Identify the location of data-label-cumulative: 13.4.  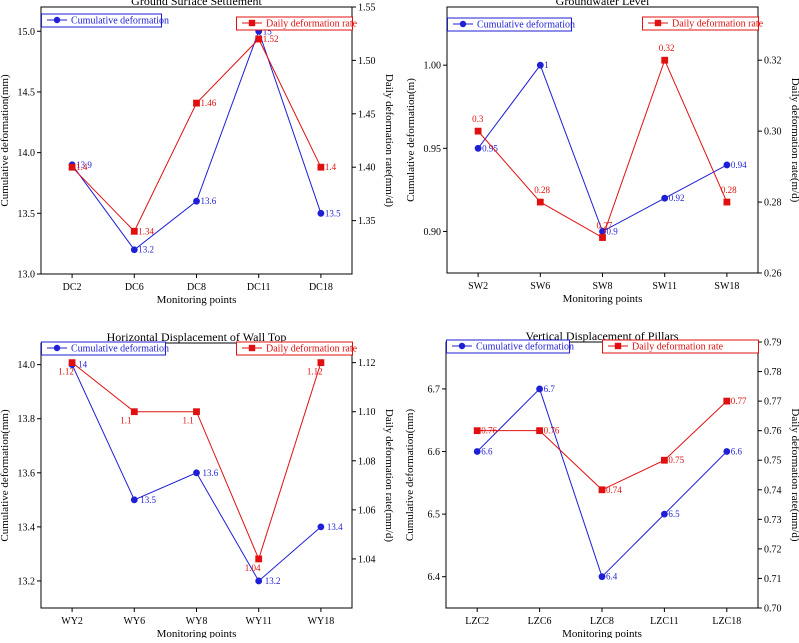
(335, 527).